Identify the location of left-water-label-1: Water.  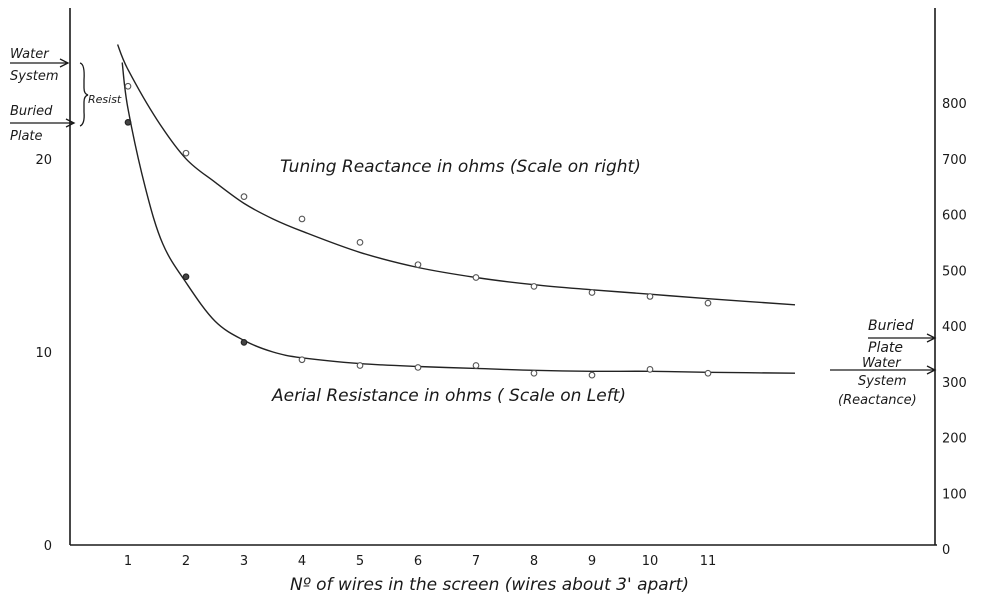
(30, 54).